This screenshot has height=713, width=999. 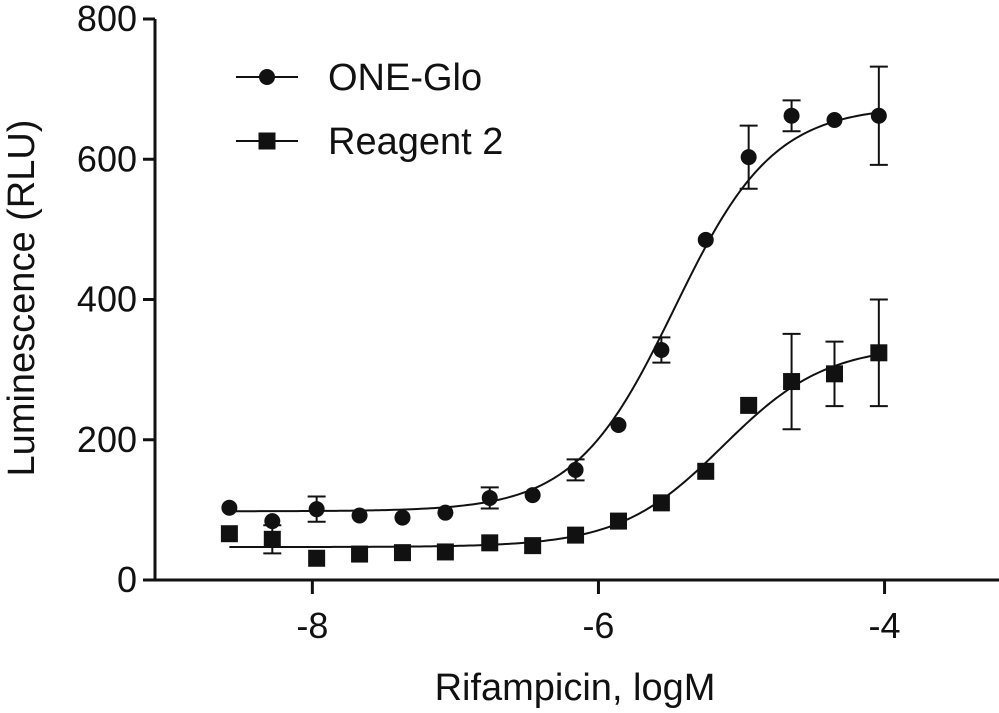 I want to click on y-tick-label: 800, so click(x=107, y=19).